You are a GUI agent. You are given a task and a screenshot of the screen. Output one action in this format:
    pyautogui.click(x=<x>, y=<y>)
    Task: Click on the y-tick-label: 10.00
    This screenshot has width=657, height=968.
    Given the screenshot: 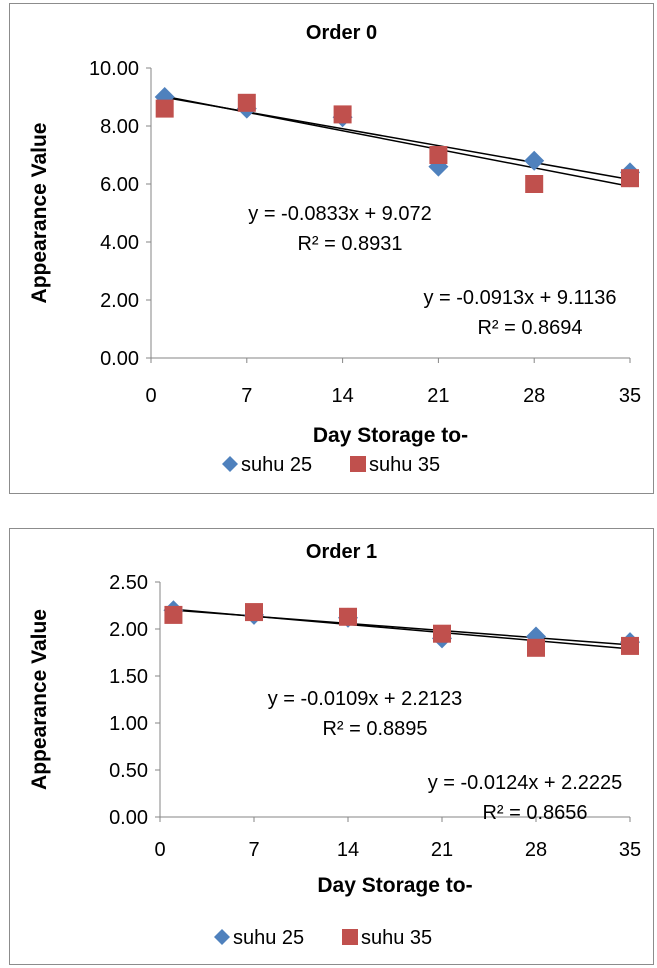 What is the action you would take?
    pyautogui.click(x=114, y=69)
    